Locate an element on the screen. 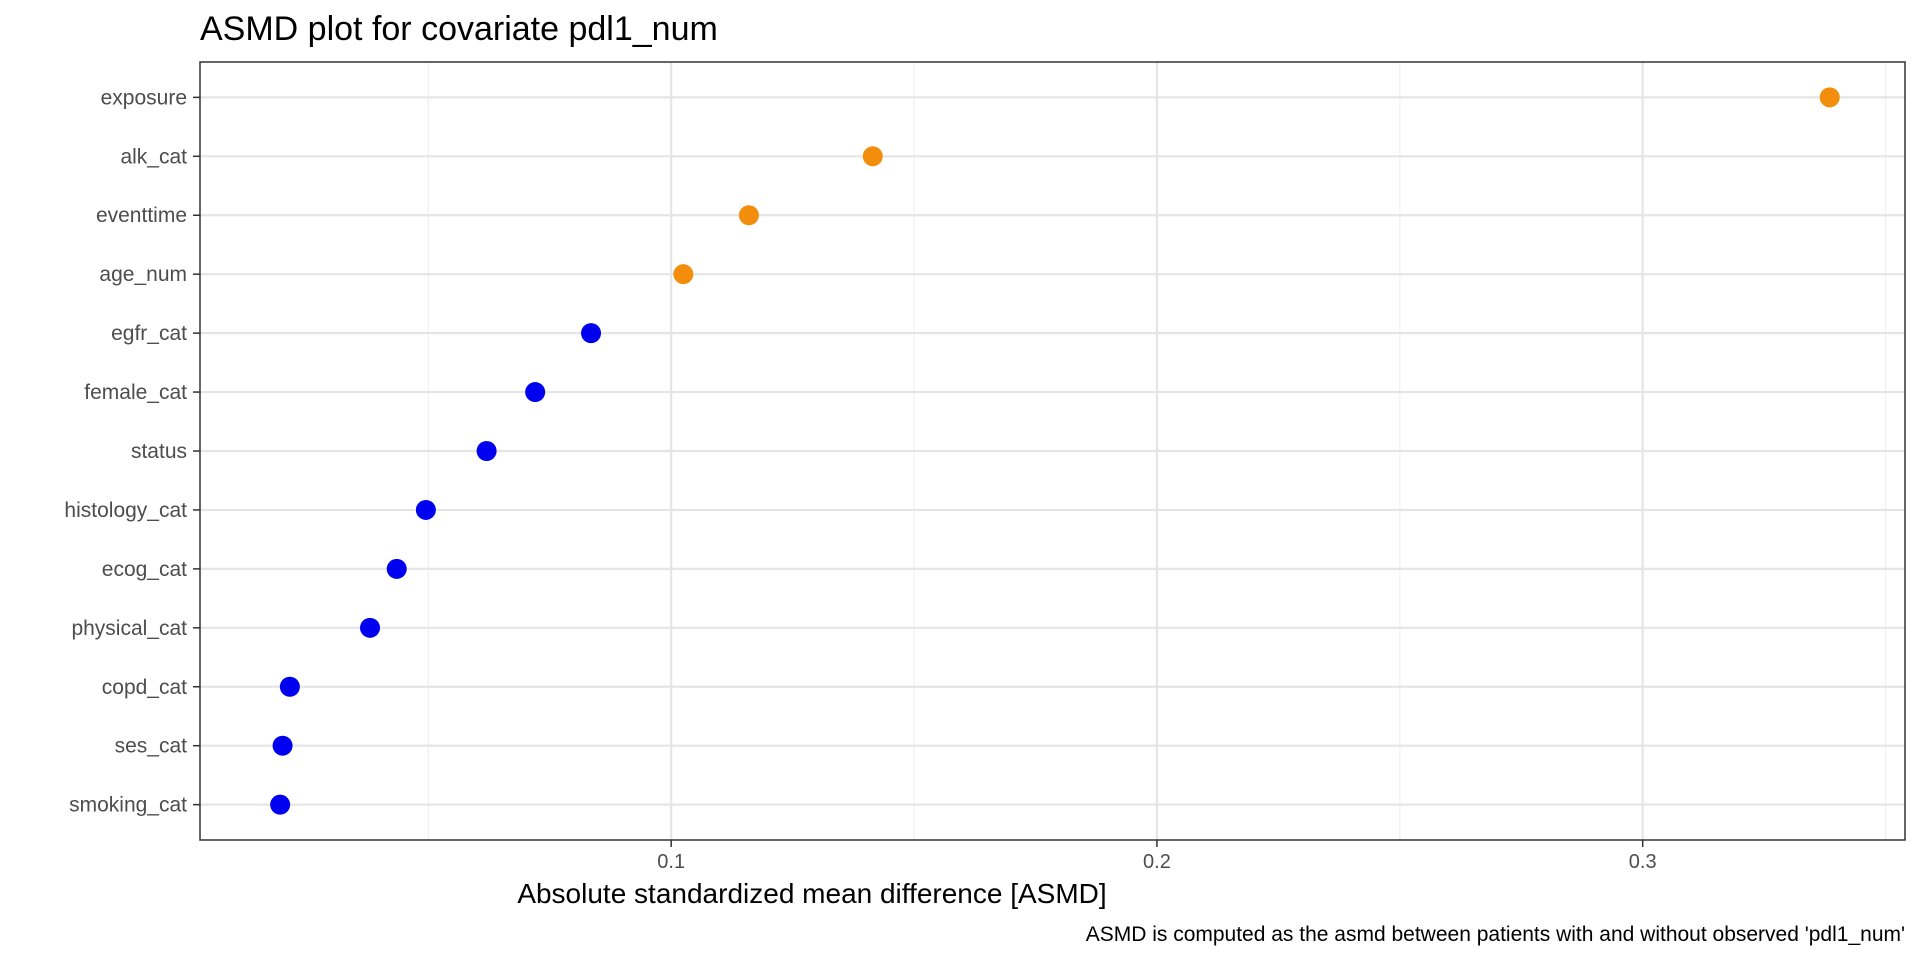  y-tick-label-histology-cat: histology_cat is located at coordinates (125, 510).